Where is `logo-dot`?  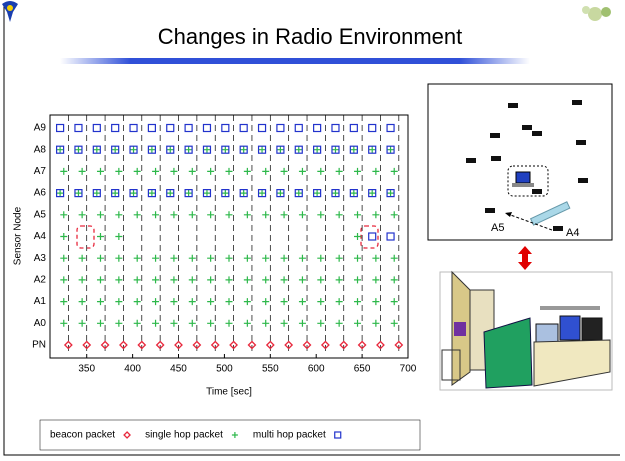
logo-dot is located at coordinates (10, 8).